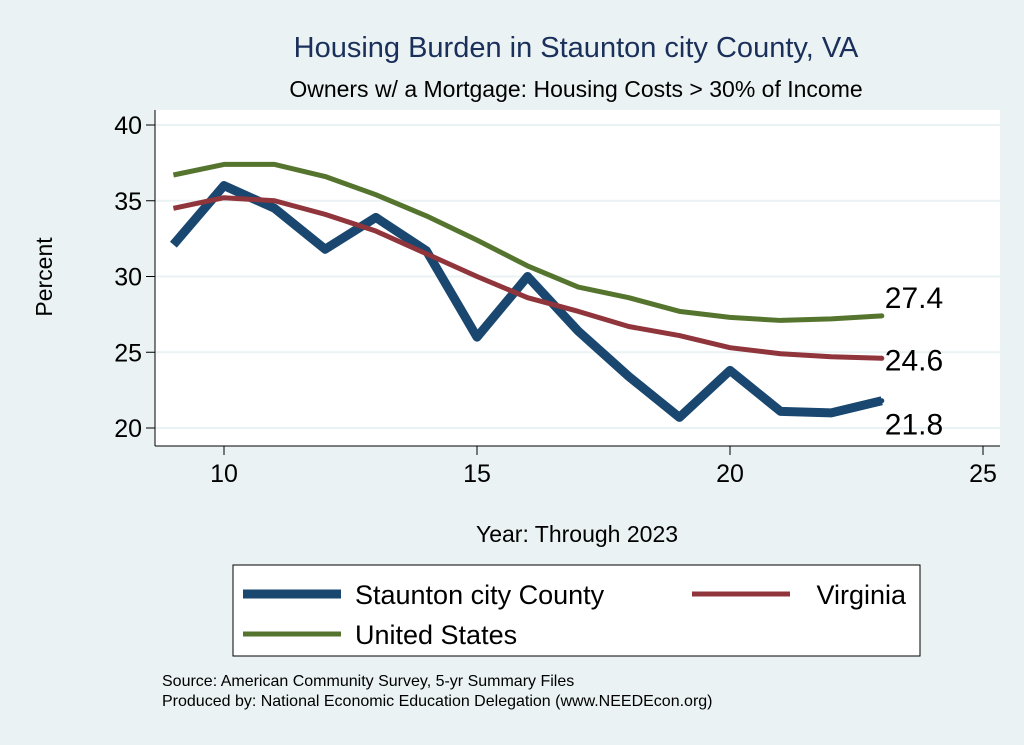  What do you see at coordinates (914, 360) in the screenshot?
I see `end-value-label: 24.6` at bounding box center [914, 360].